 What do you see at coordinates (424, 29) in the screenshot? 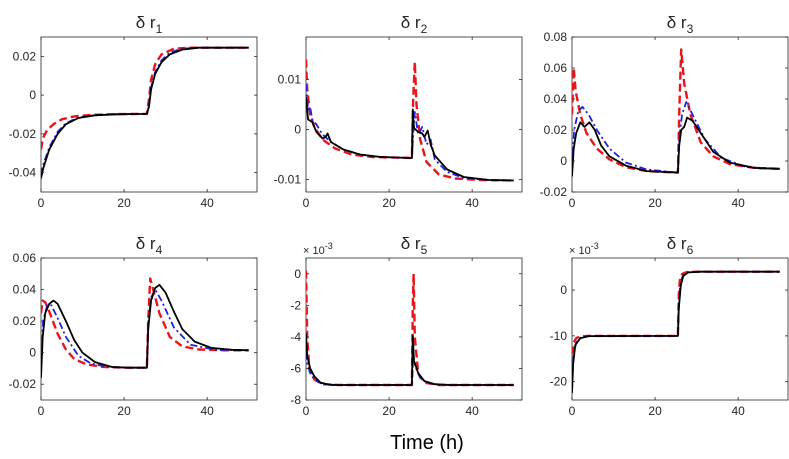
I see `panel-title-subscript: 2` at bounding box center [424, 29].